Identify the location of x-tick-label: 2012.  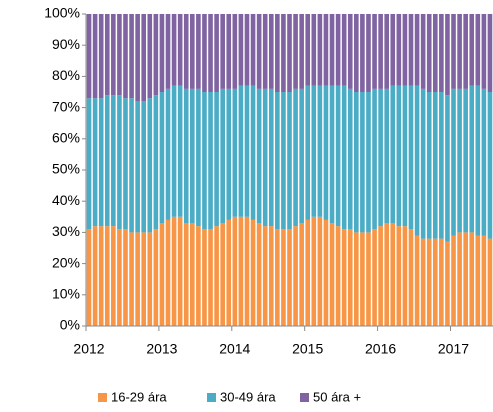
(88, 349).